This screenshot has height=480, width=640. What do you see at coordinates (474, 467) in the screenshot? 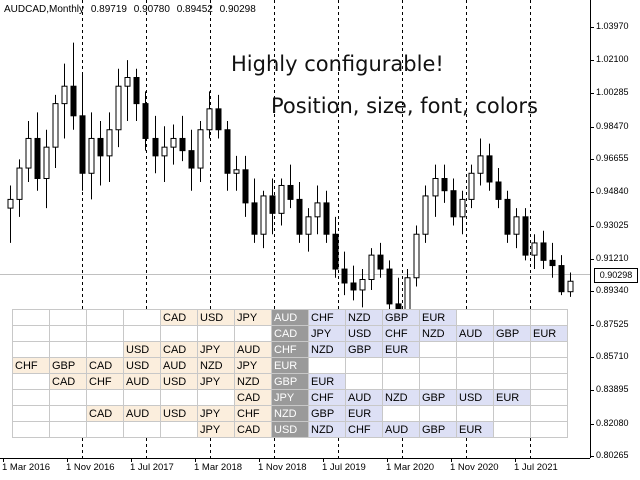
I see `date-label: 1 Nov 2020` at bounding box center [474, 467].